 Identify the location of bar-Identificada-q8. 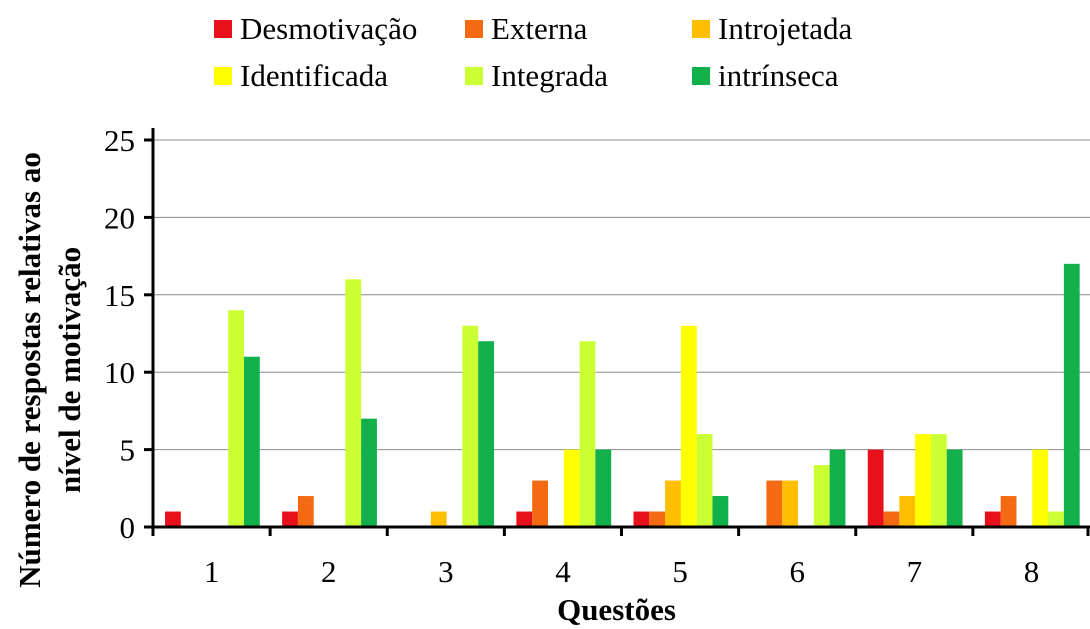
(1040, 488).